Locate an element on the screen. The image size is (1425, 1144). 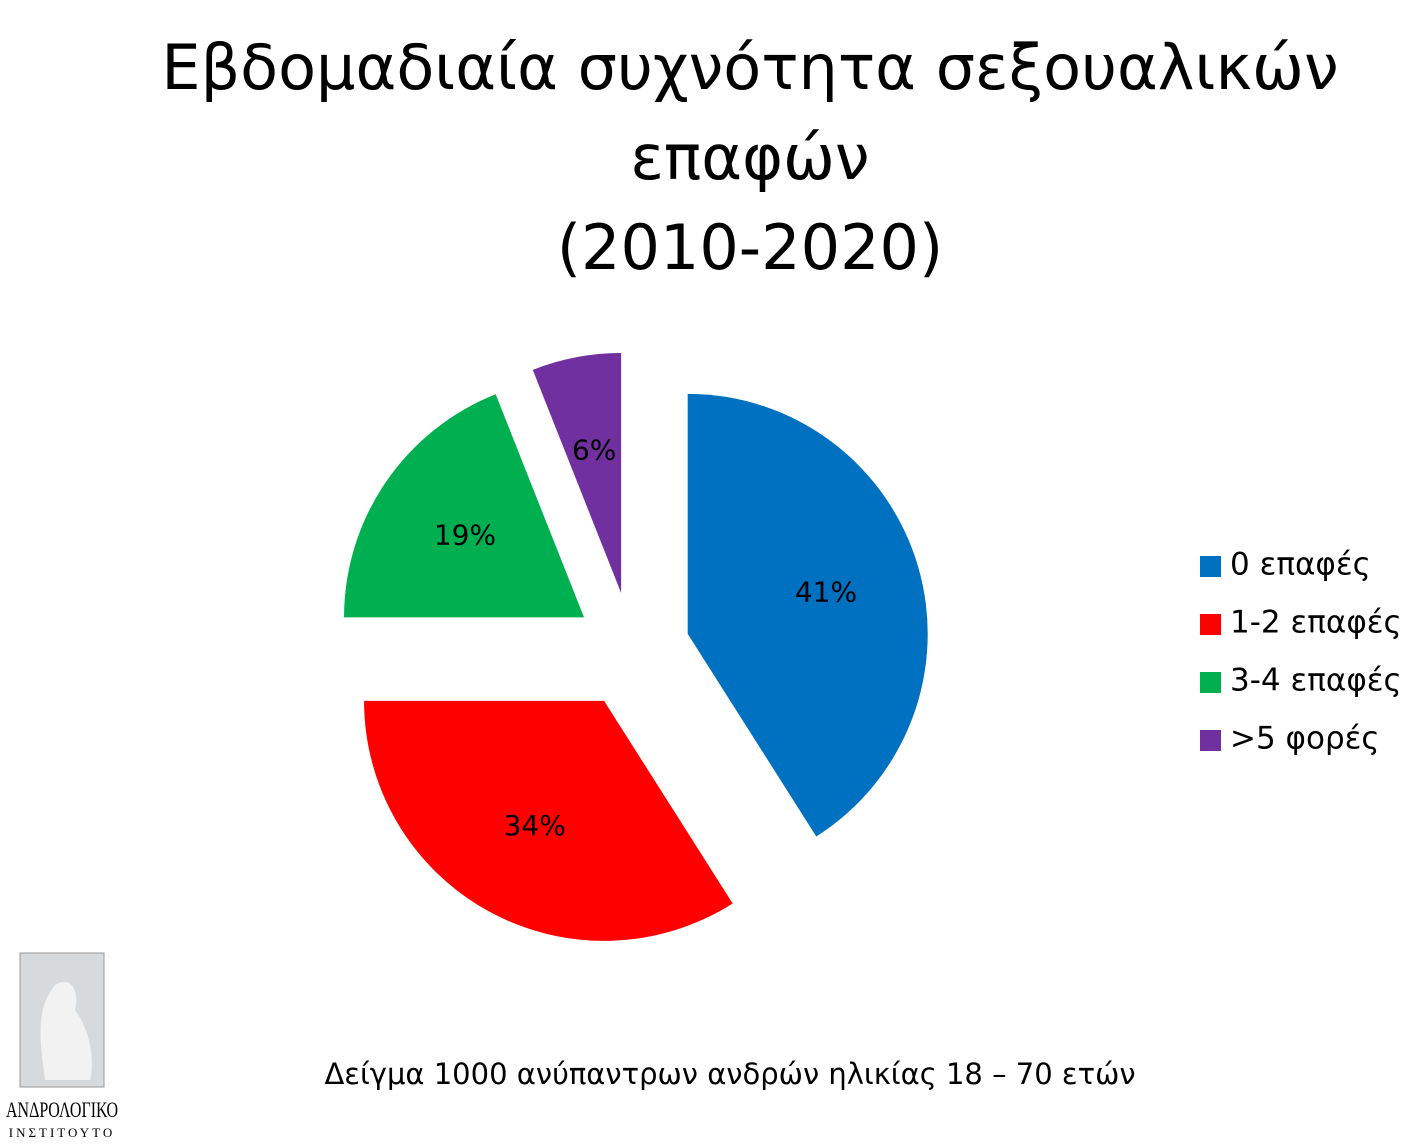
data-label: 34% is located at coordinates (535, 825).